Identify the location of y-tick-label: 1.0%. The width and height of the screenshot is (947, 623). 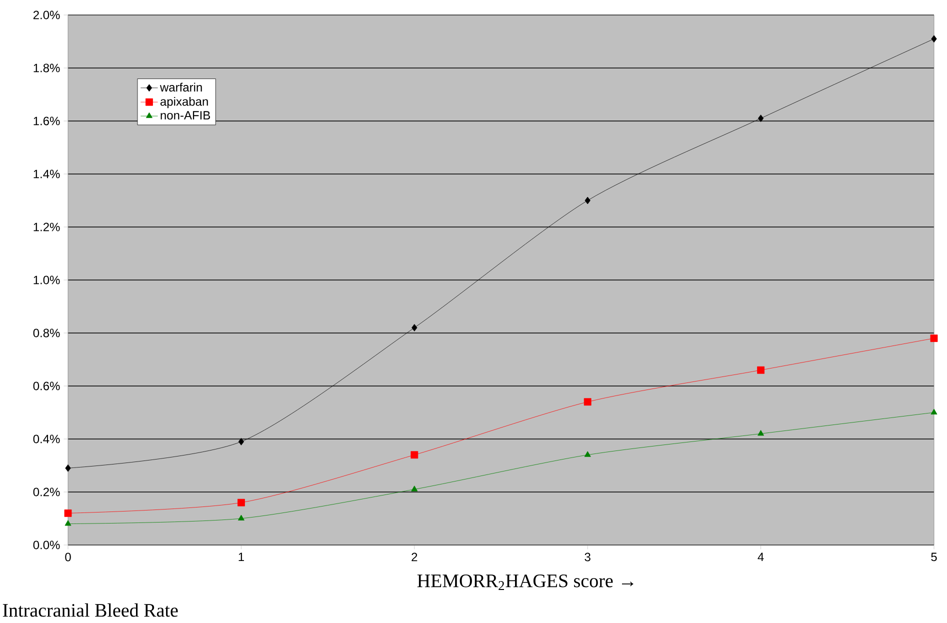
(47, 280).